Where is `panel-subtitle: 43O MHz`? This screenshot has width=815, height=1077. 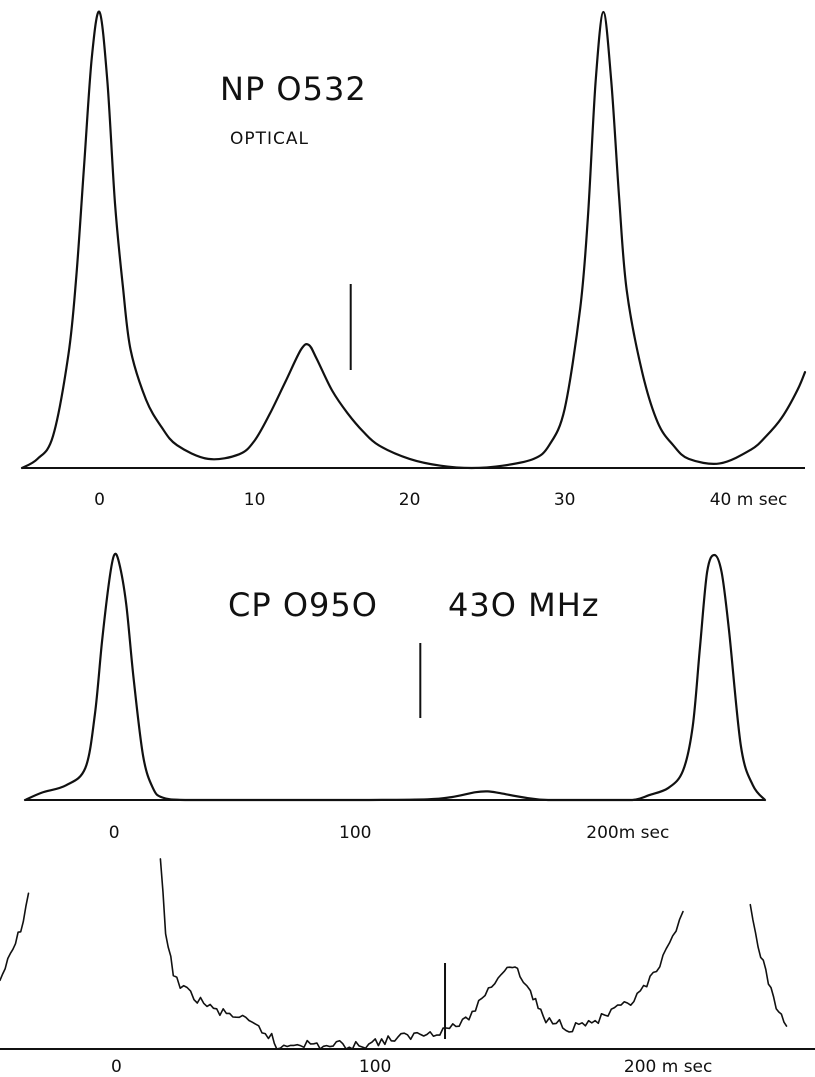 panel-subtitle: 43O MHz is located at coordinates (524, 605).